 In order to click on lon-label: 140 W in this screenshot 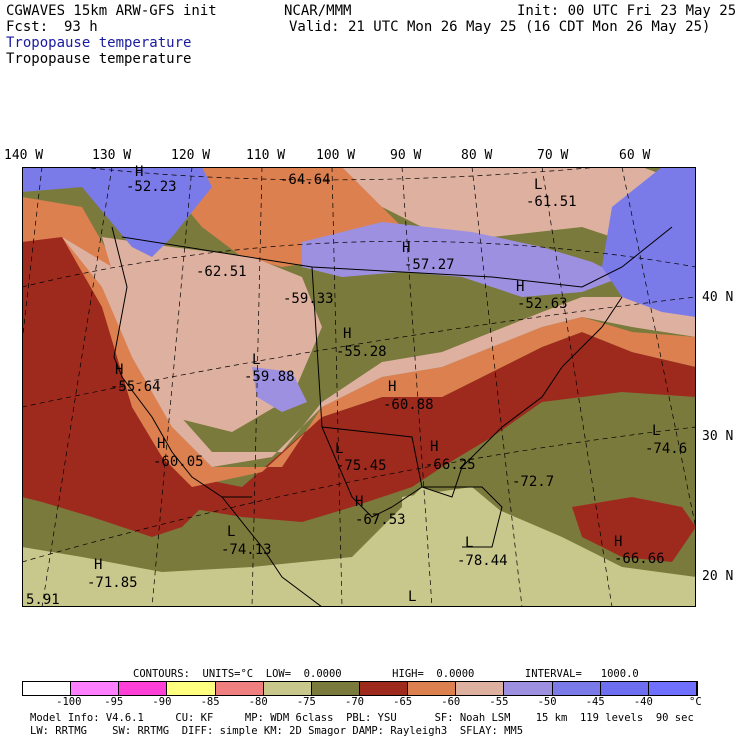, I will do `click(24, 155)`.